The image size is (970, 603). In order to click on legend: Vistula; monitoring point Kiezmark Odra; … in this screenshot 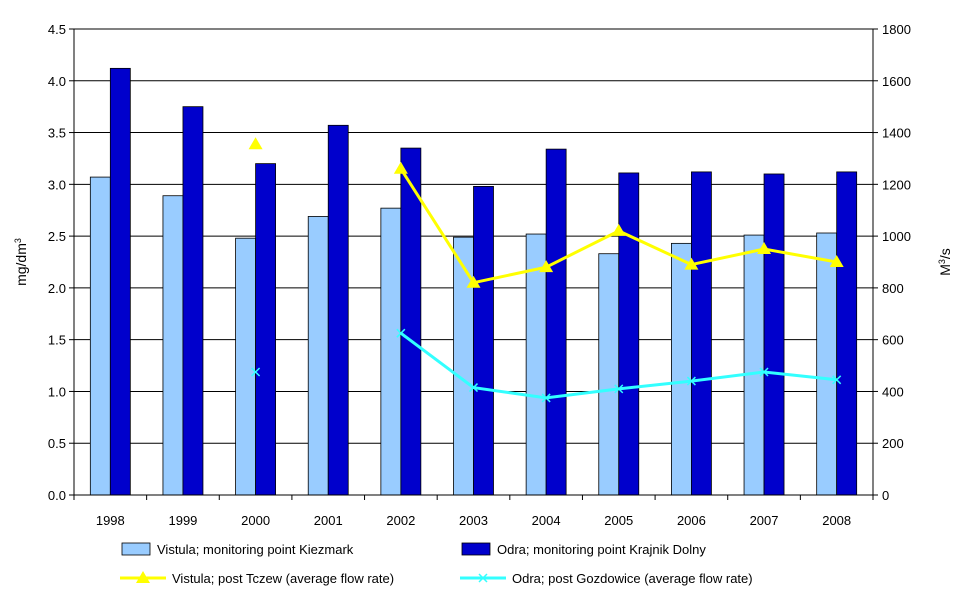, I will do `click(436, 564)`.